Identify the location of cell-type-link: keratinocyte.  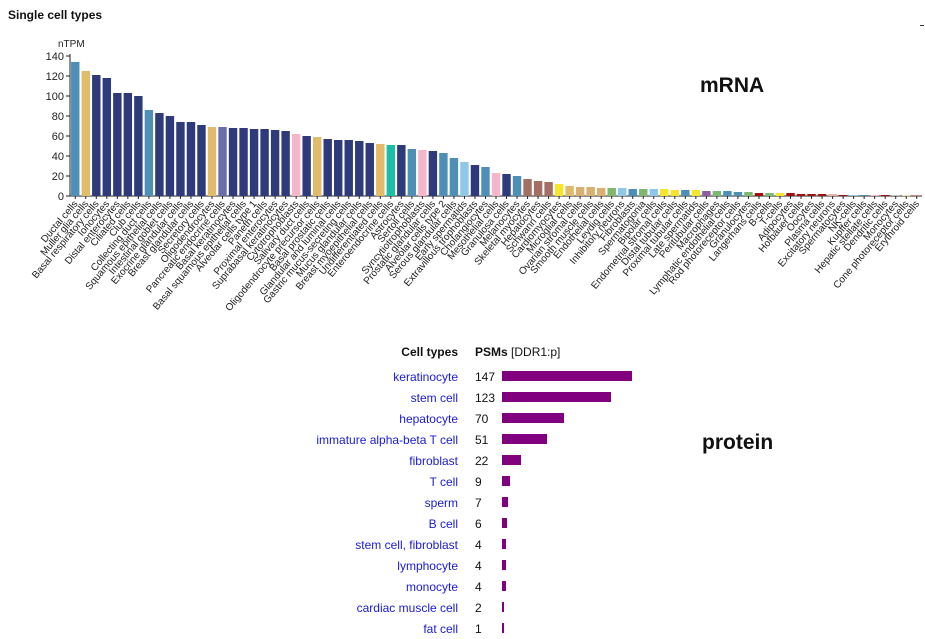
(425, 377).